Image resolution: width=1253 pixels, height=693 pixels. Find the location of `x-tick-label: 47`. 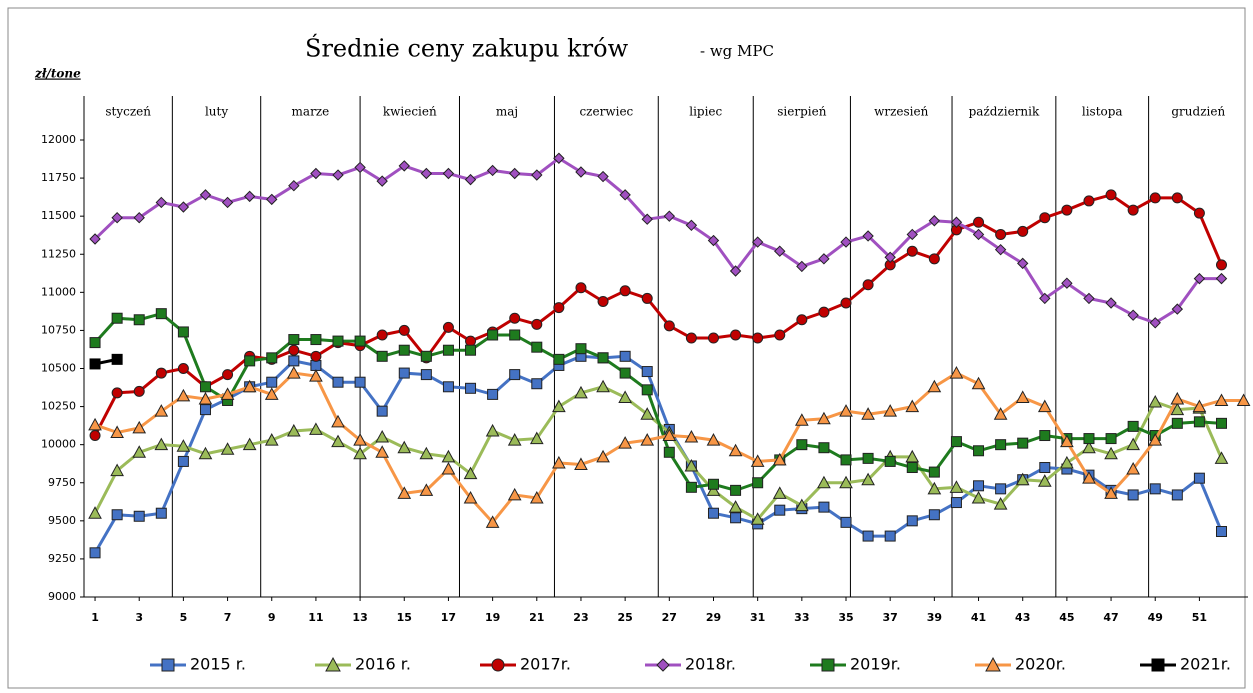

x-tick-label: 47 is located at coordinates (1110, 617).